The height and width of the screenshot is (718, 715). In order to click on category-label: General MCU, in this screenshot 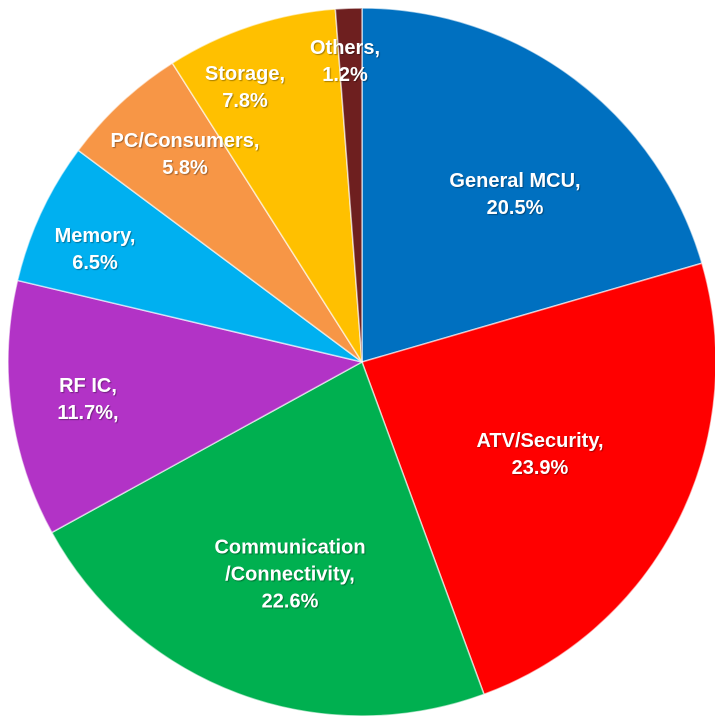, I will do `click(515, 181)`.